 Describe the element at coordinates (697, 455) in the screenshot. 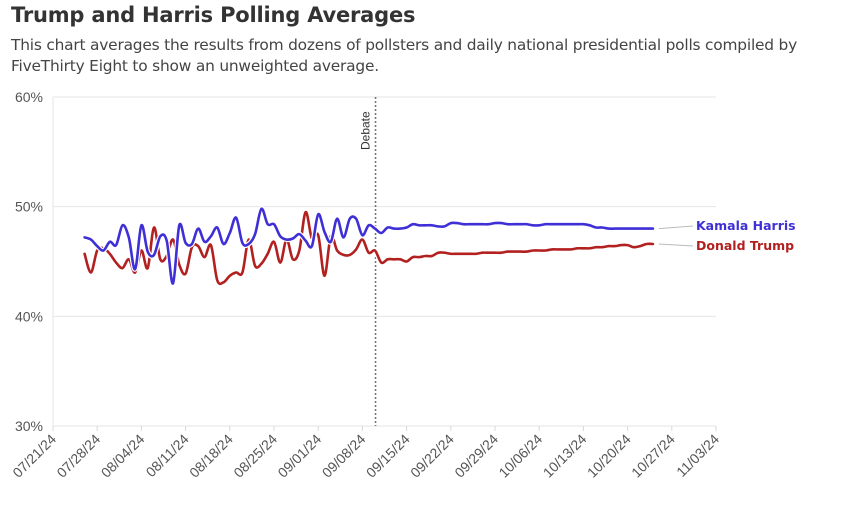

I see `x-tick-label: 11/03/24` at that location.